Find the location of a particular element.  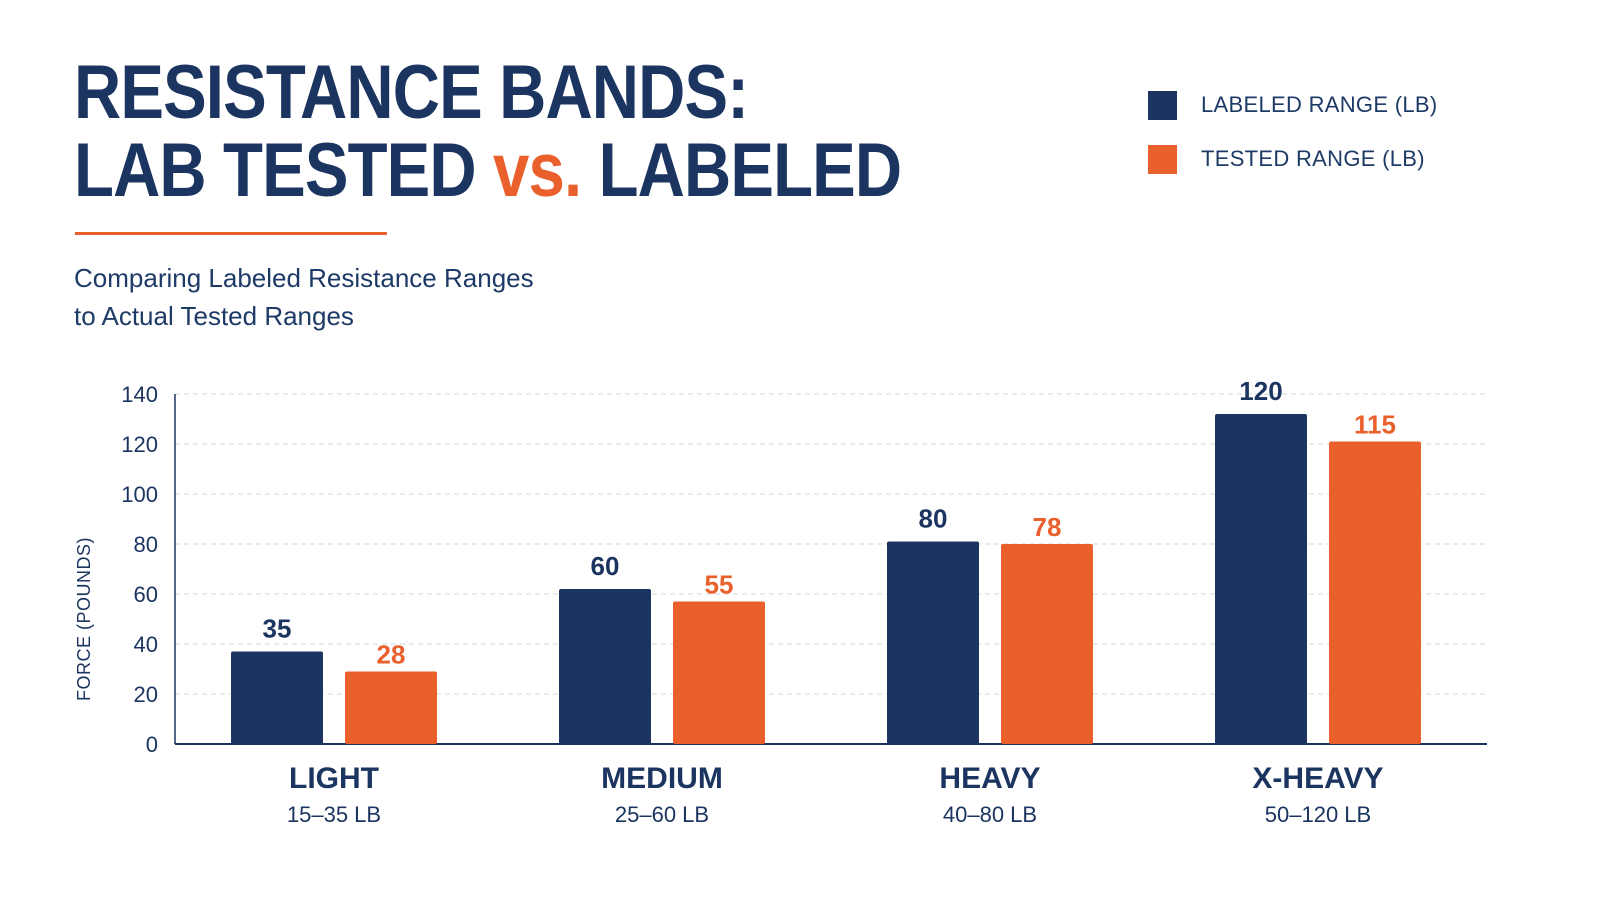

x-tick-sublabel: 40–80 LB is located at coordinates (990, 814).